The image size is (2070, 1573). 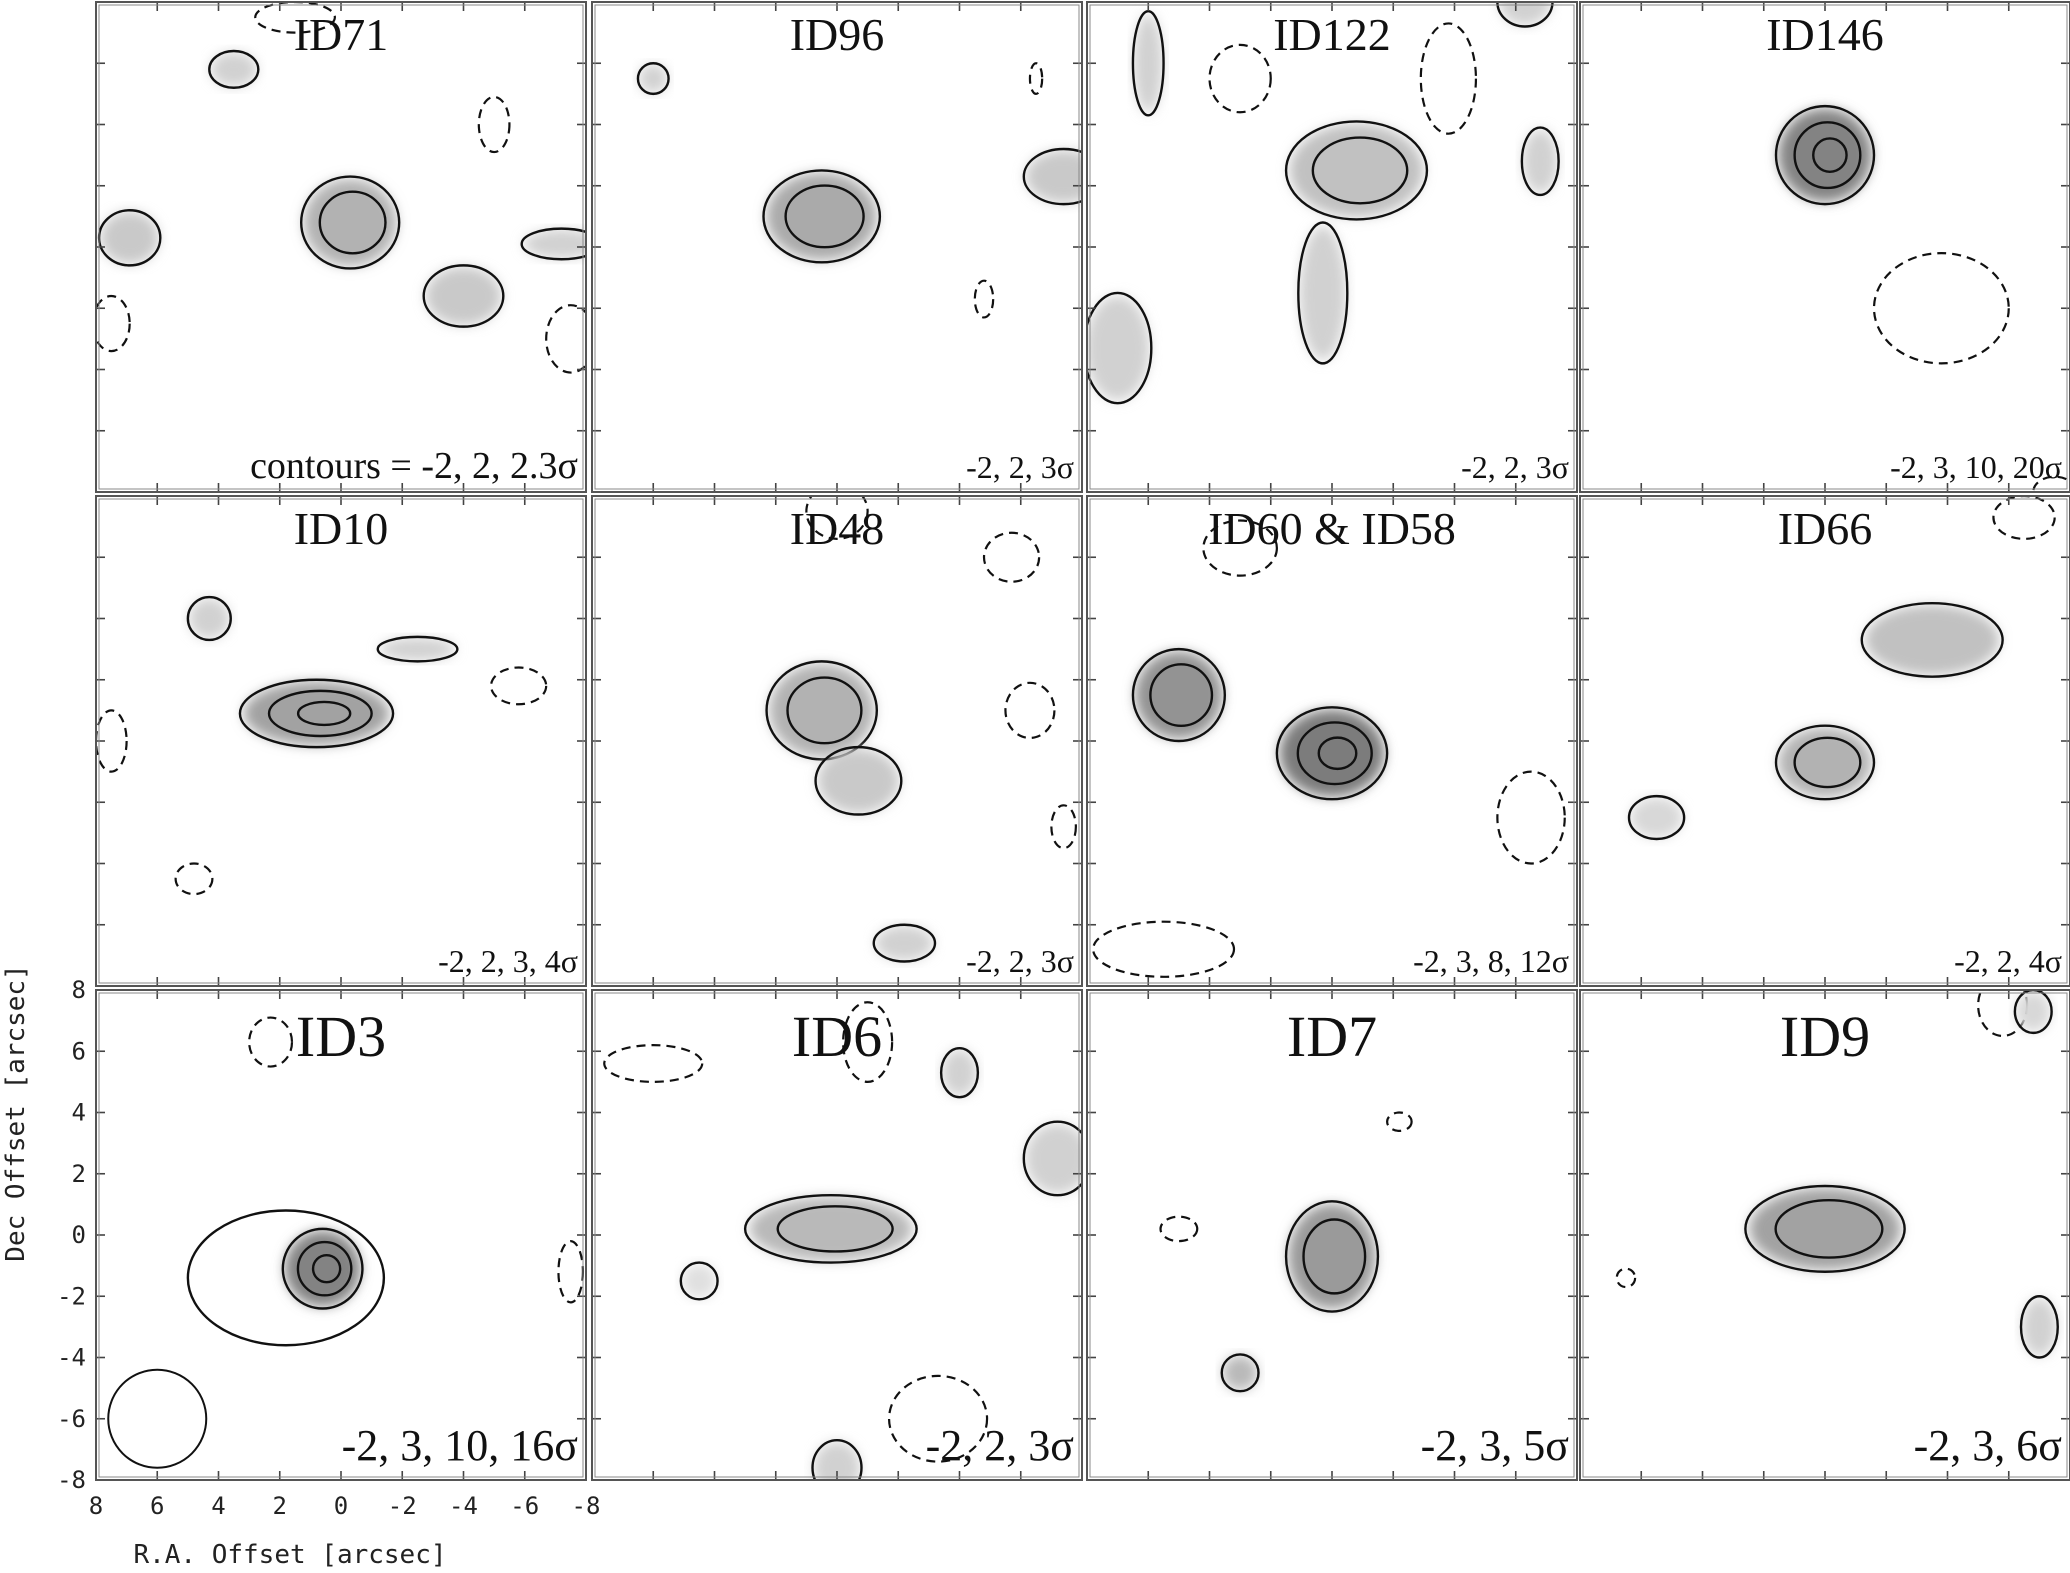 I want to click on y-tick-label: 6, so click(x=79, y=1051).